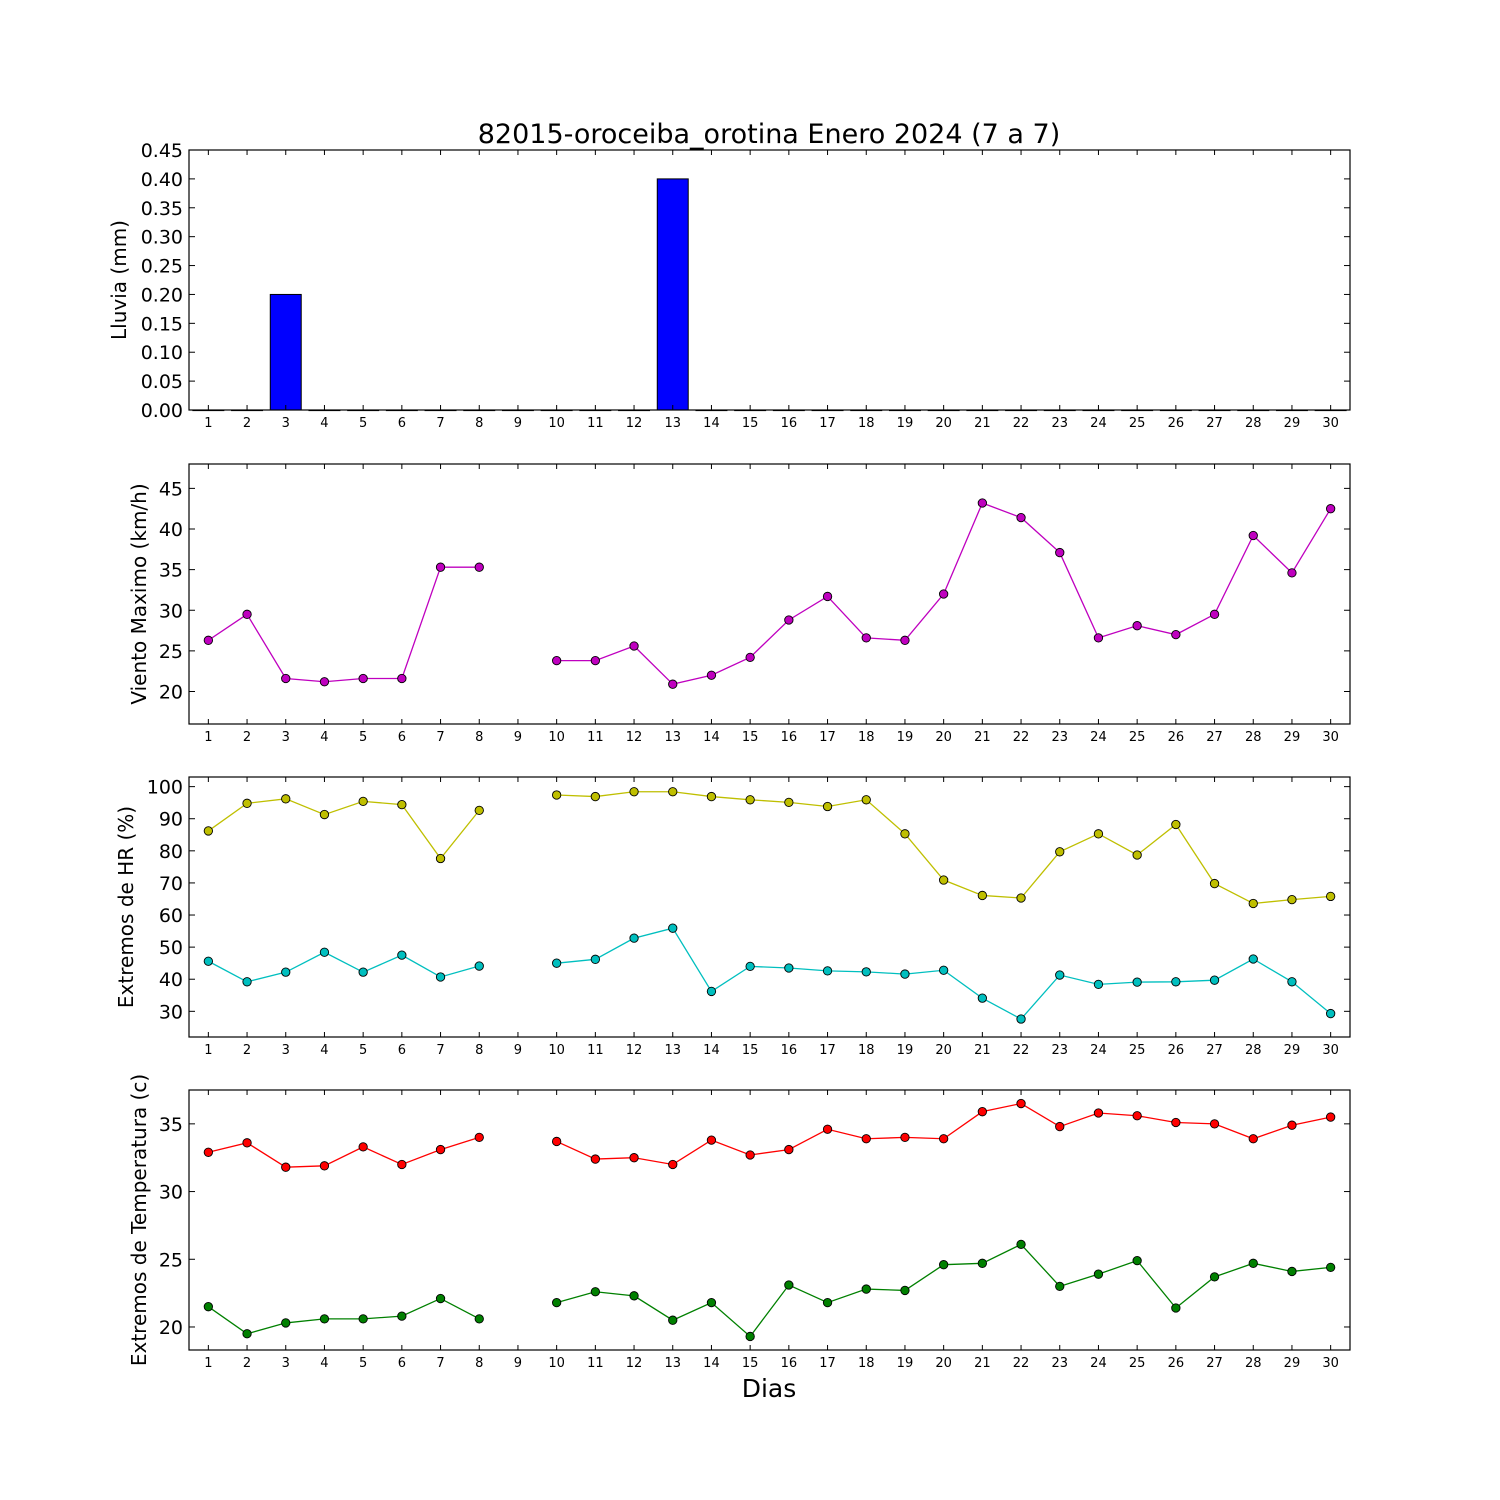 The height and width of the screenshot is (1500, 1500). What do you see at coordinates (479, 1363) in the screenshot?
I see `x-tick-label: 8` at bounding box center [479, 1363].